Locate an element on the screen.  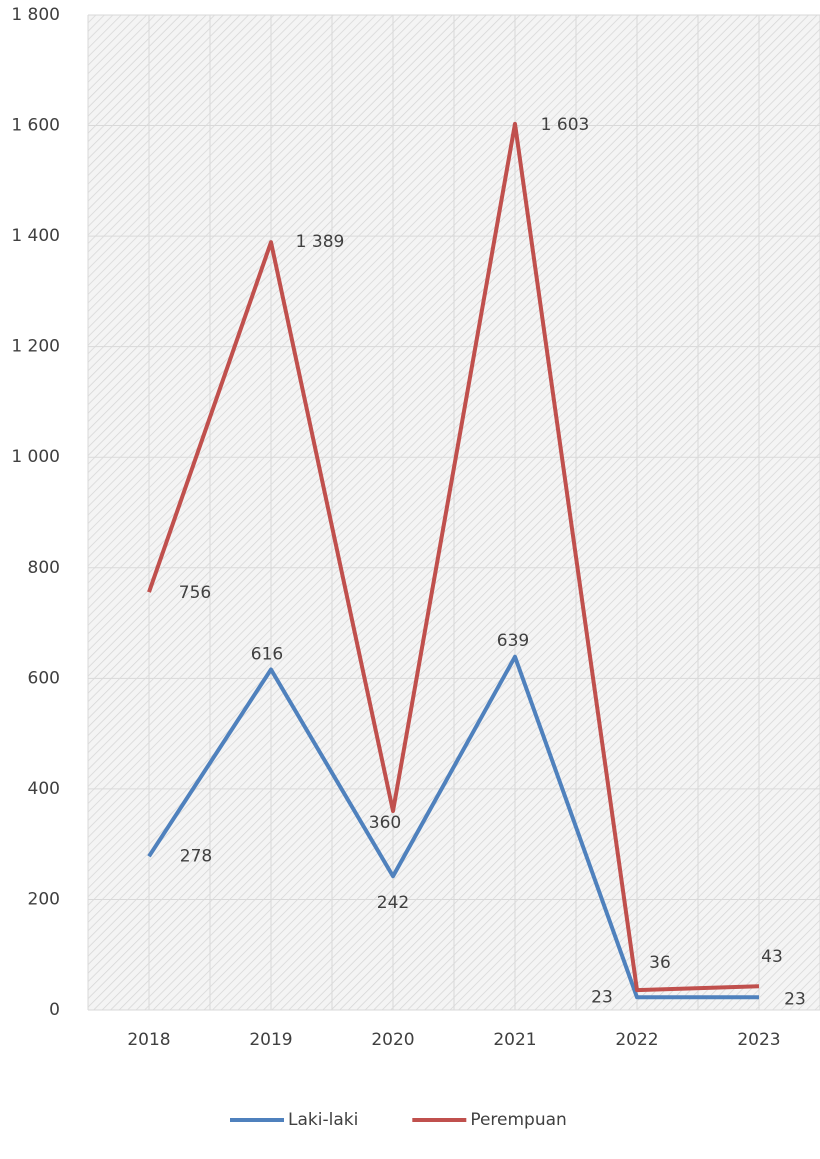
x-tick-label: 2022 is located at coordinates (636, 1040).